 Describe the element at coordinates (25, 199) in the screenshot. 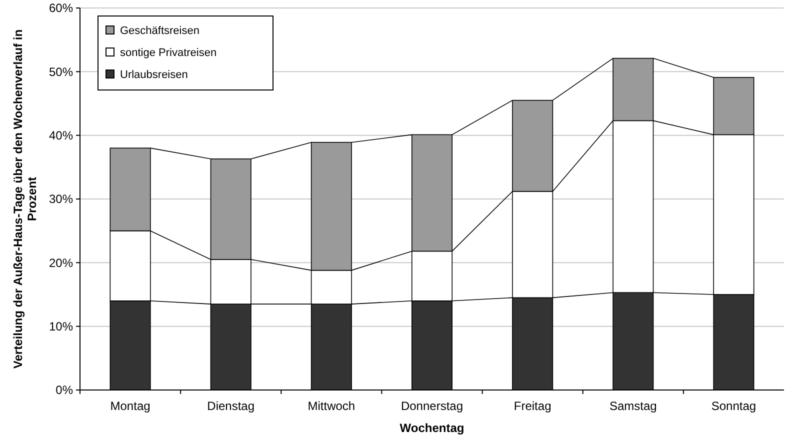

I see `y-axis-title: Verteilung der Außer-Haus-Tage über den Wochenverlauf in Prozent` at that location.